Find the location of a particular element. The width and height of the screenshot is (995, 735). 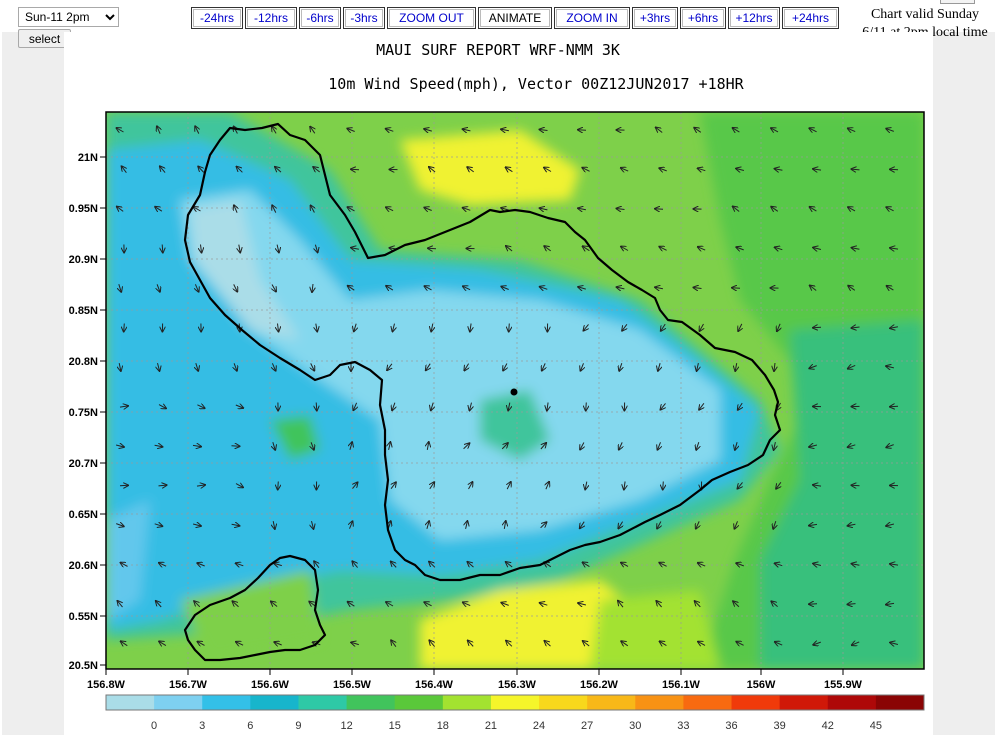

lat-label: 0.95N is located at coordinates (83, 209).